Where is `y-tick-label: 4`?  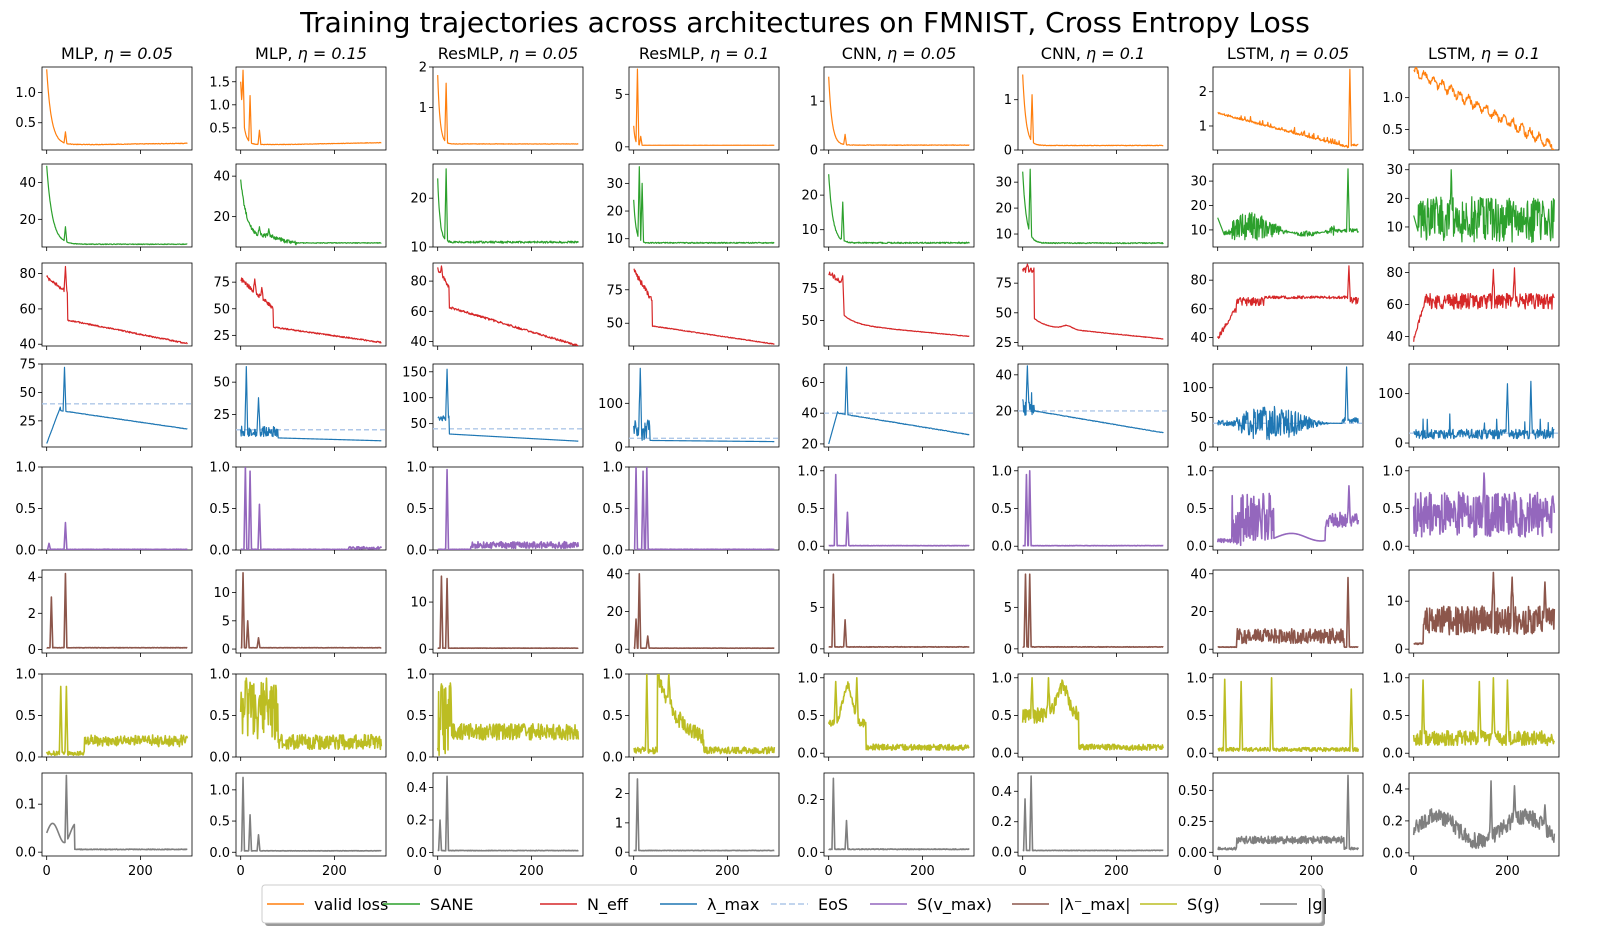
y-tick-label: 4 is located at coordinates (32, 578).